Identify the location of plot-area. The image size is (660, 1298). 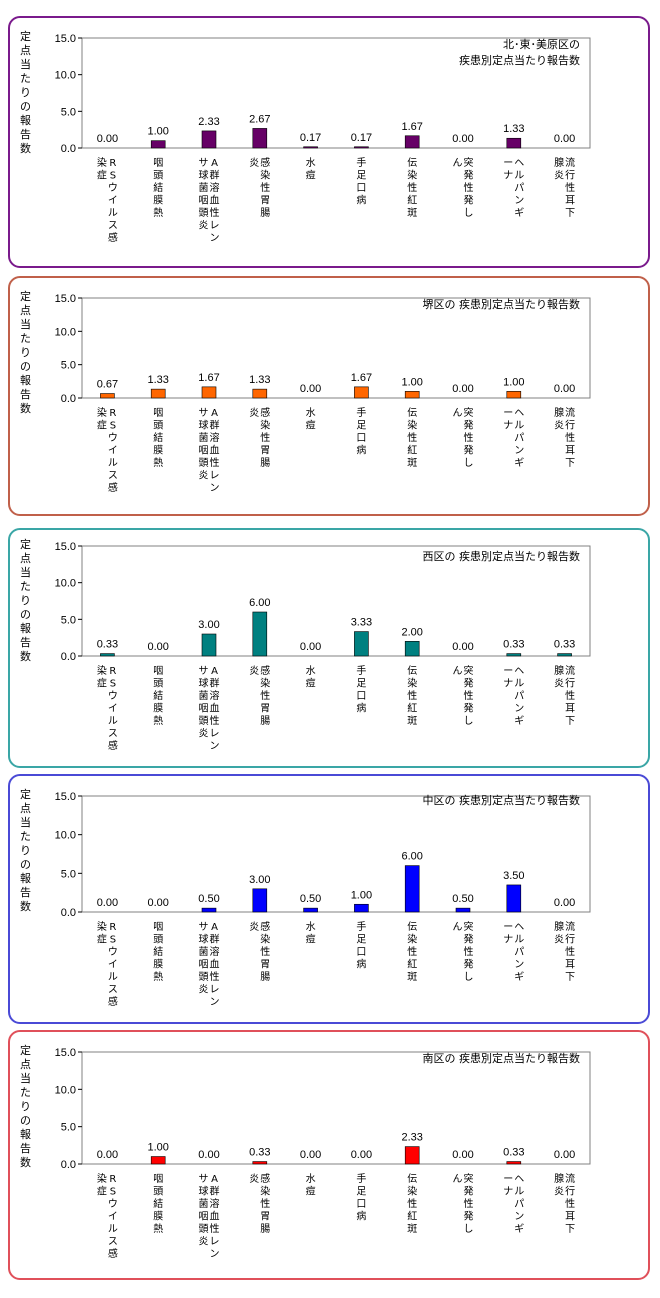
(336, 348).